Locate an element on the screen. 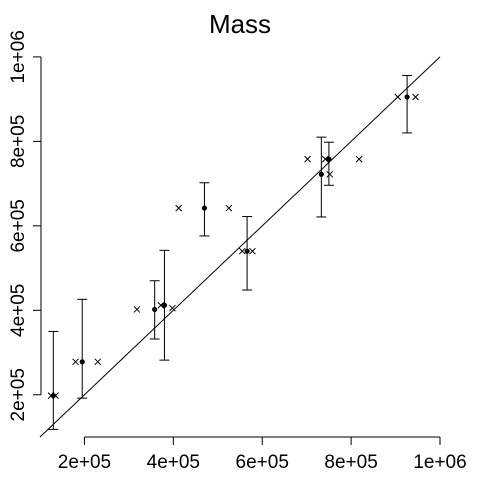  y-tick-label: 4e+05 is located at coordinates (18, 310).